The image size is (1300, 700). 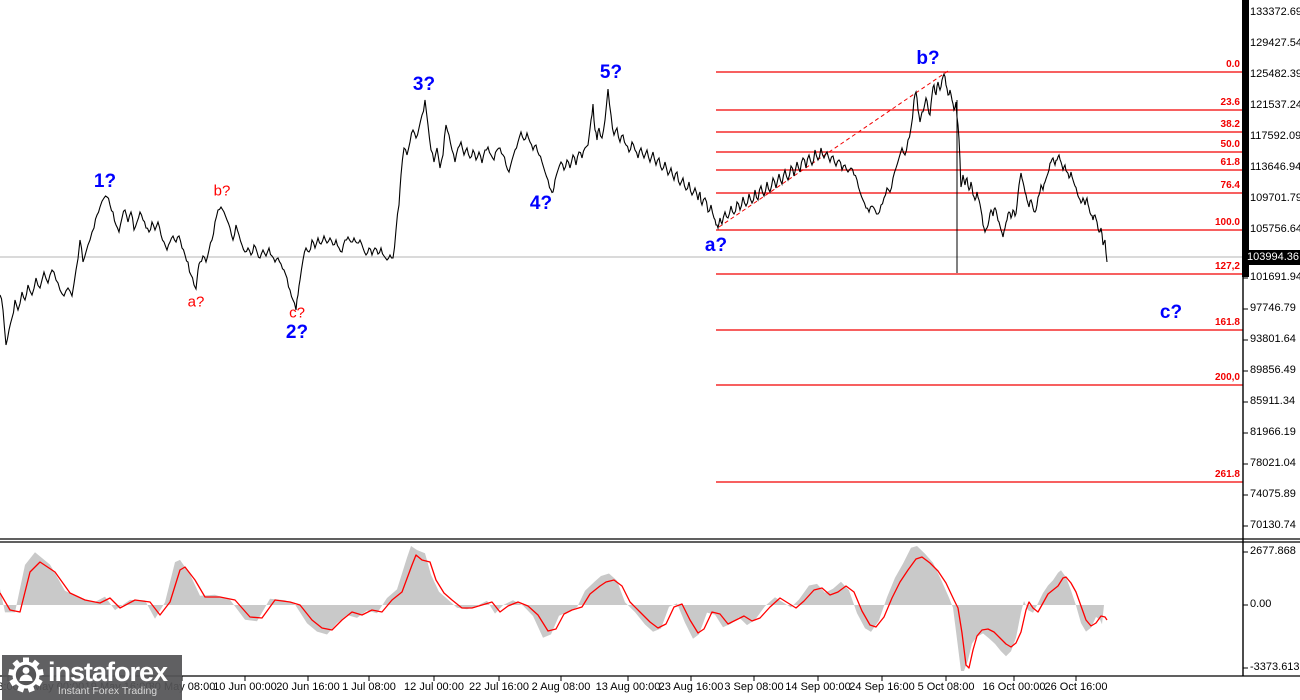 What do you see at coordinates (833, 149) in the screenshot?
I see `trend-line-dashed` at bounding box center [833, 149].